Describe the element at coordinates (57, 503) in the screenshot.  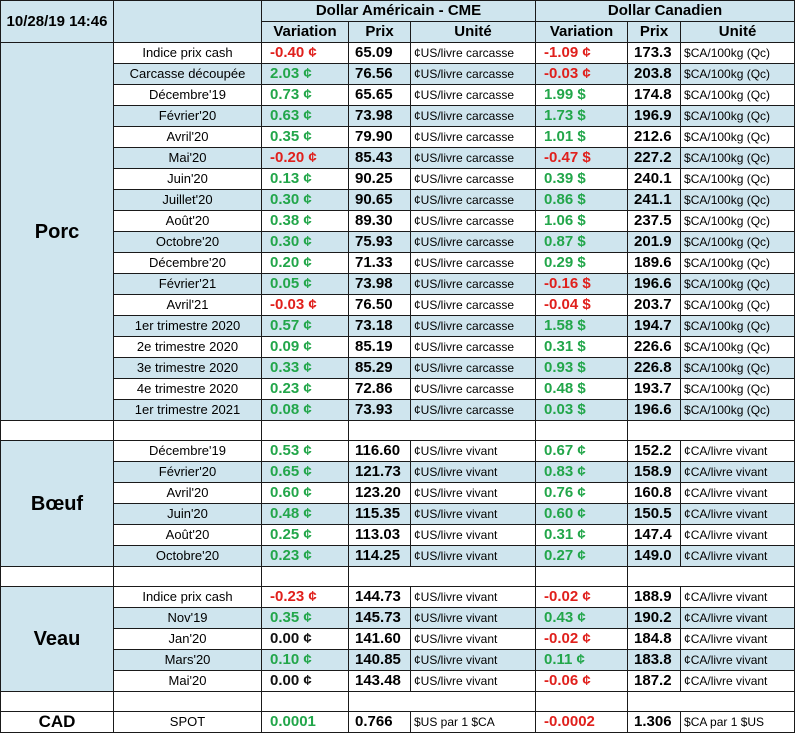
I see `section-name-buf: Bœuf` at that location.